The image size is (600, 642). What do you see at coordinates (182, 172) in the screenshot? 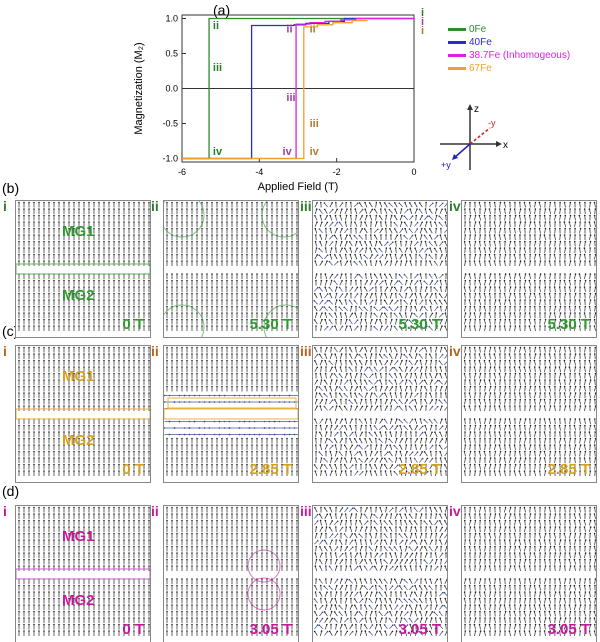
I see `x-tick-label: -6` at bounding box center [182, 172].